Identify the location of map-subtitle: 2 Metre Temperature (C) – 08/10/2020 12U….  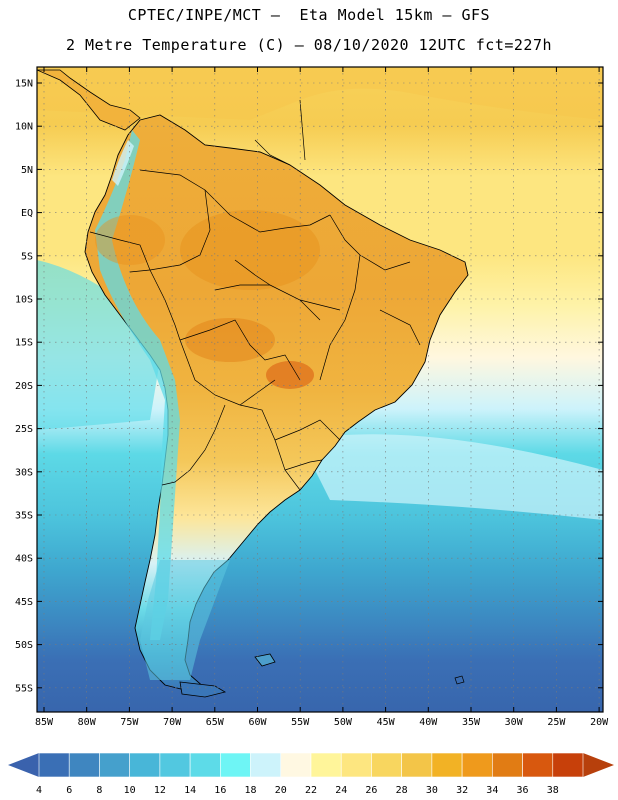
(309, 45).